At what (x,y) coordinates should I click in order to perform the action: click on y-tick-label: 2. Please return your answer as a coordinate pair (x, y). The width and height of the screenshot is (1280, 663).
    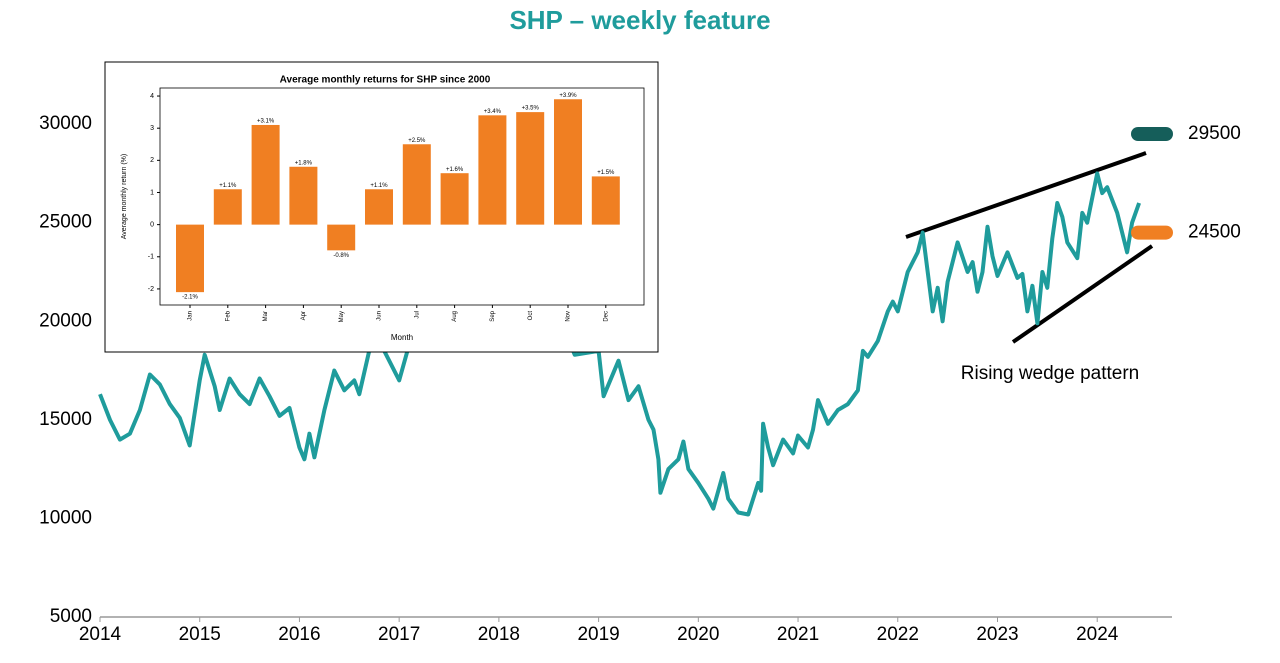
    Looking at the image, I should click on (152, 160).